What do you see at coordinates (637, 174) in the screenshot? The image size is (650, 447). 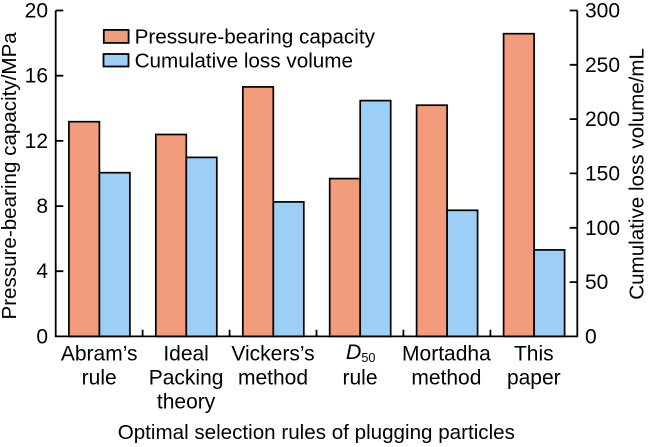 I see `svg-text: Cumulative loss volume/mL` at bounding box center [637, 174].